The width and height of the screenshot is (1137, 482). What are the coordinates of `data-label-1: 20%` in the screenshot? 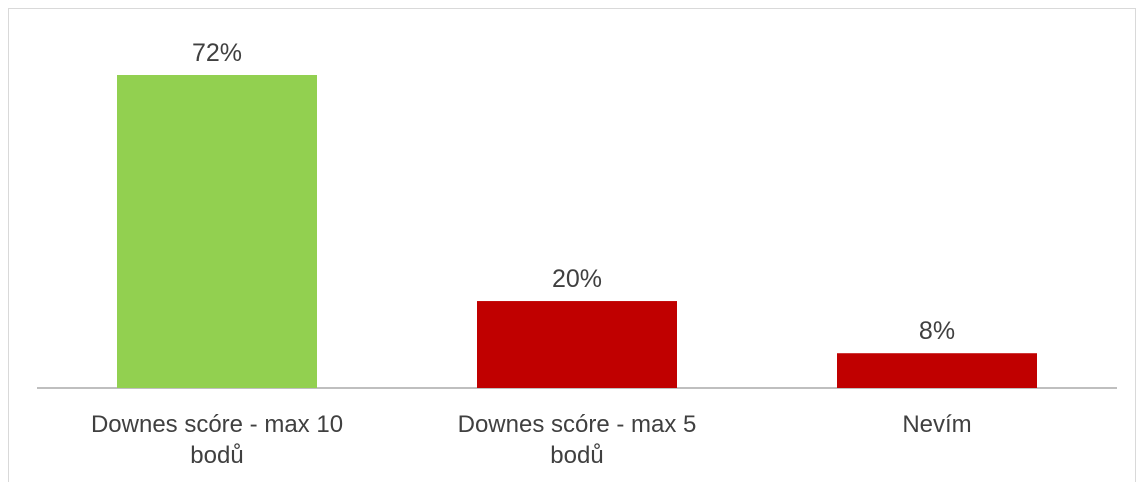 It's located at (577, 279).